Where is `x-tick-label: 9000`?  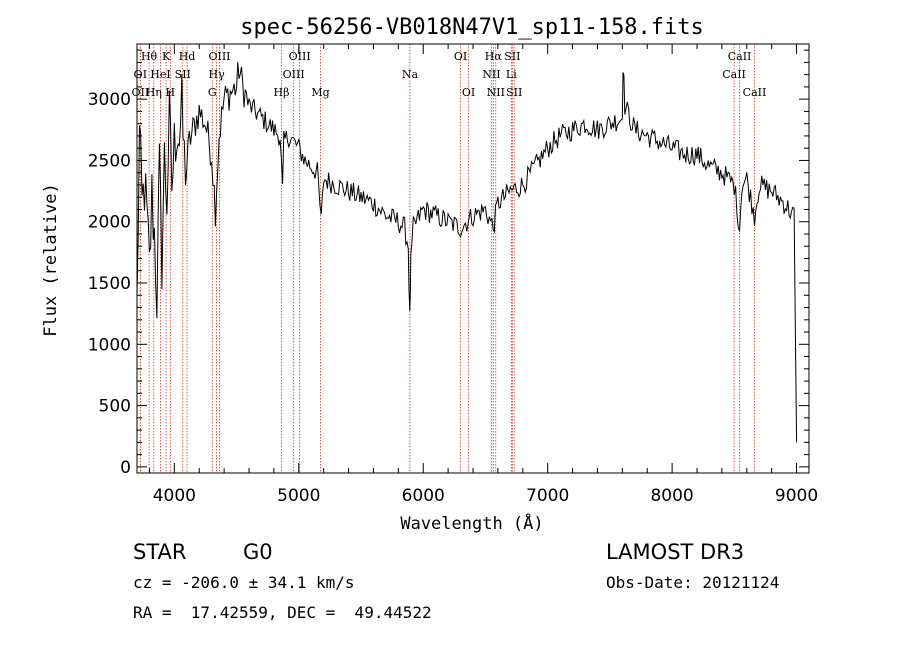
x-tick-label: 9000 is located at coordinates (796, 496).